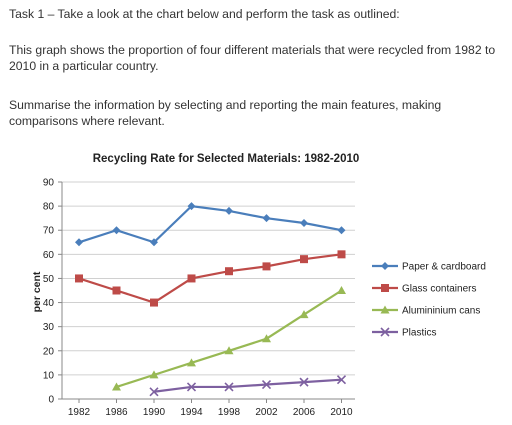 Image resolution: width=512 pixels, height=425 pixels. I want to click on legend-label: Plastics, so click(419, 333).